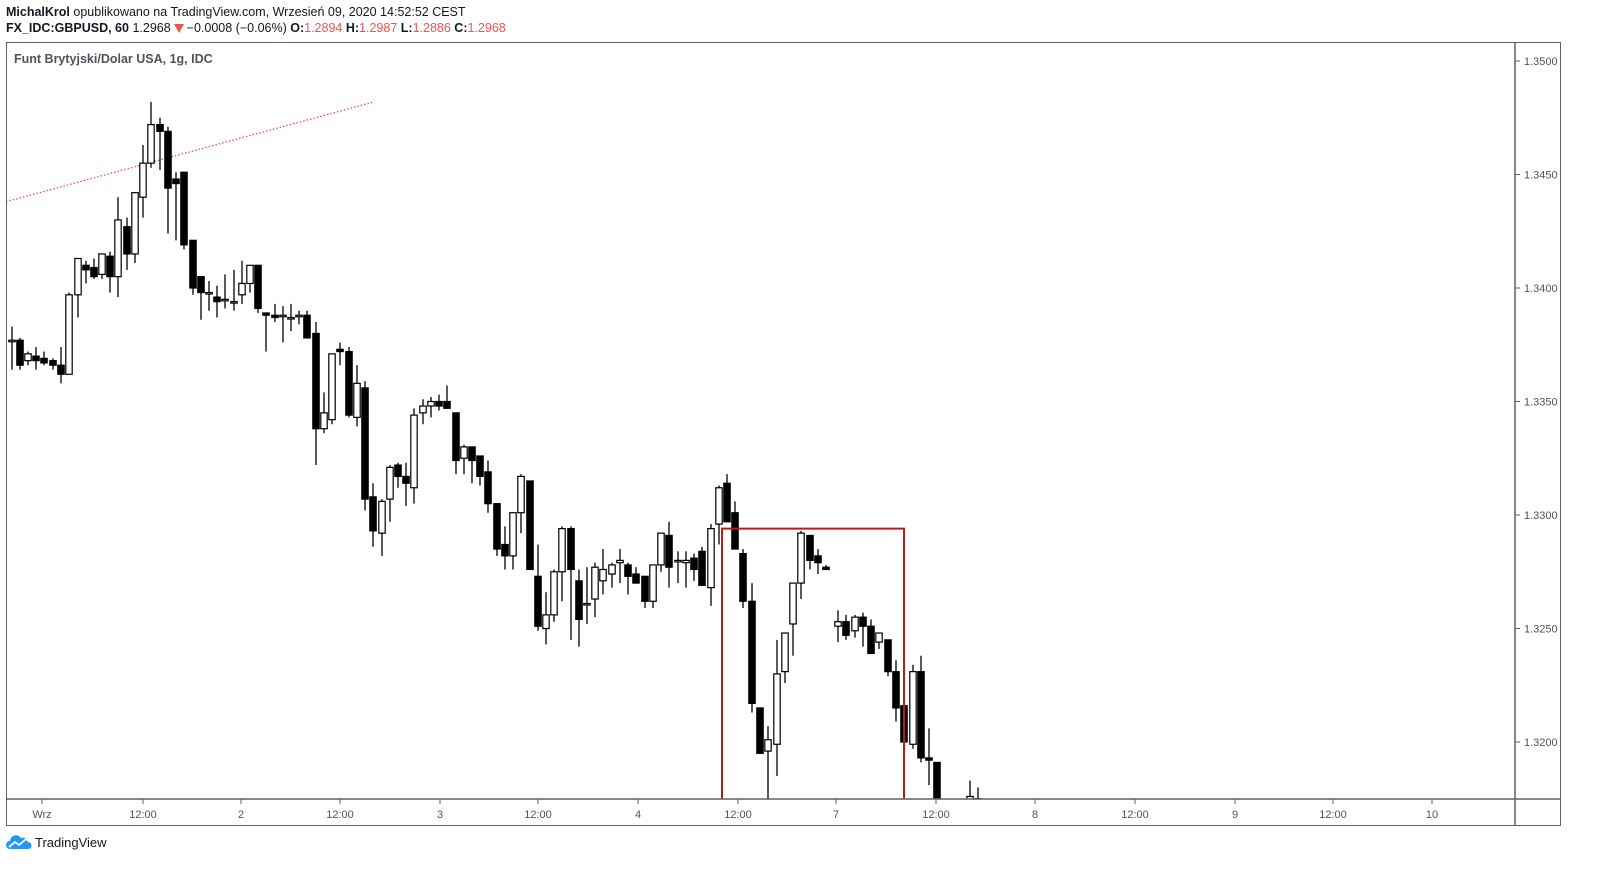  What do you see at coordinates (440, 815) in the screenshot?
I see `time-tick-label: 3` at bounding box center [440, 815].